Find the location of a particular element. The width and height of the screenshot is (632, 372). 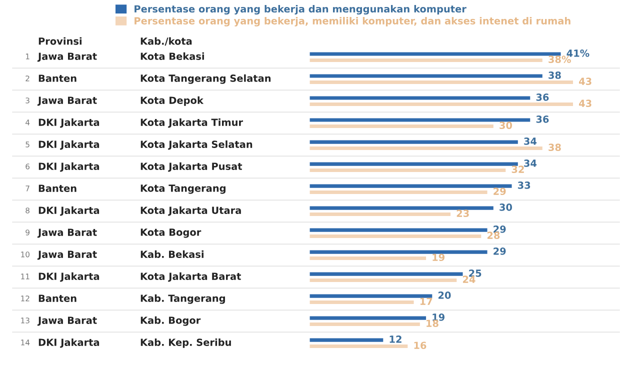

data-label: 18 is located at coordinates (432, 324).